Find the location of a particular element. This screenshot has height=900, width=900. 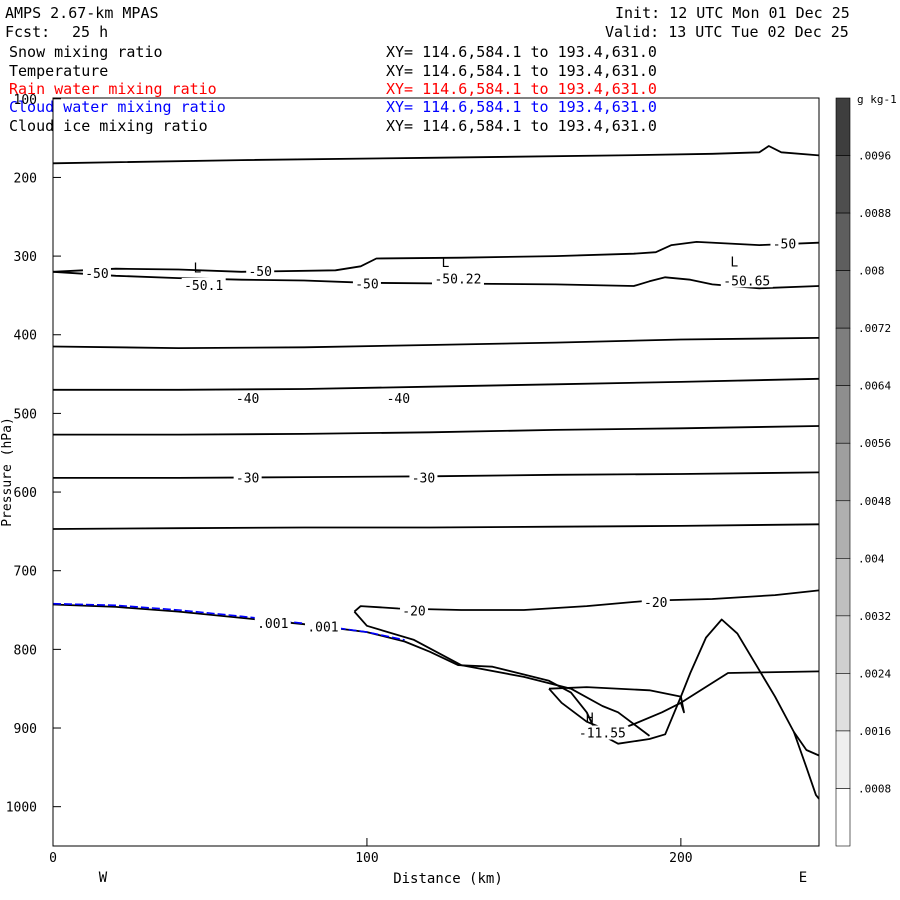

colorbar-label: .0088 is located at coordinates (874, 213).